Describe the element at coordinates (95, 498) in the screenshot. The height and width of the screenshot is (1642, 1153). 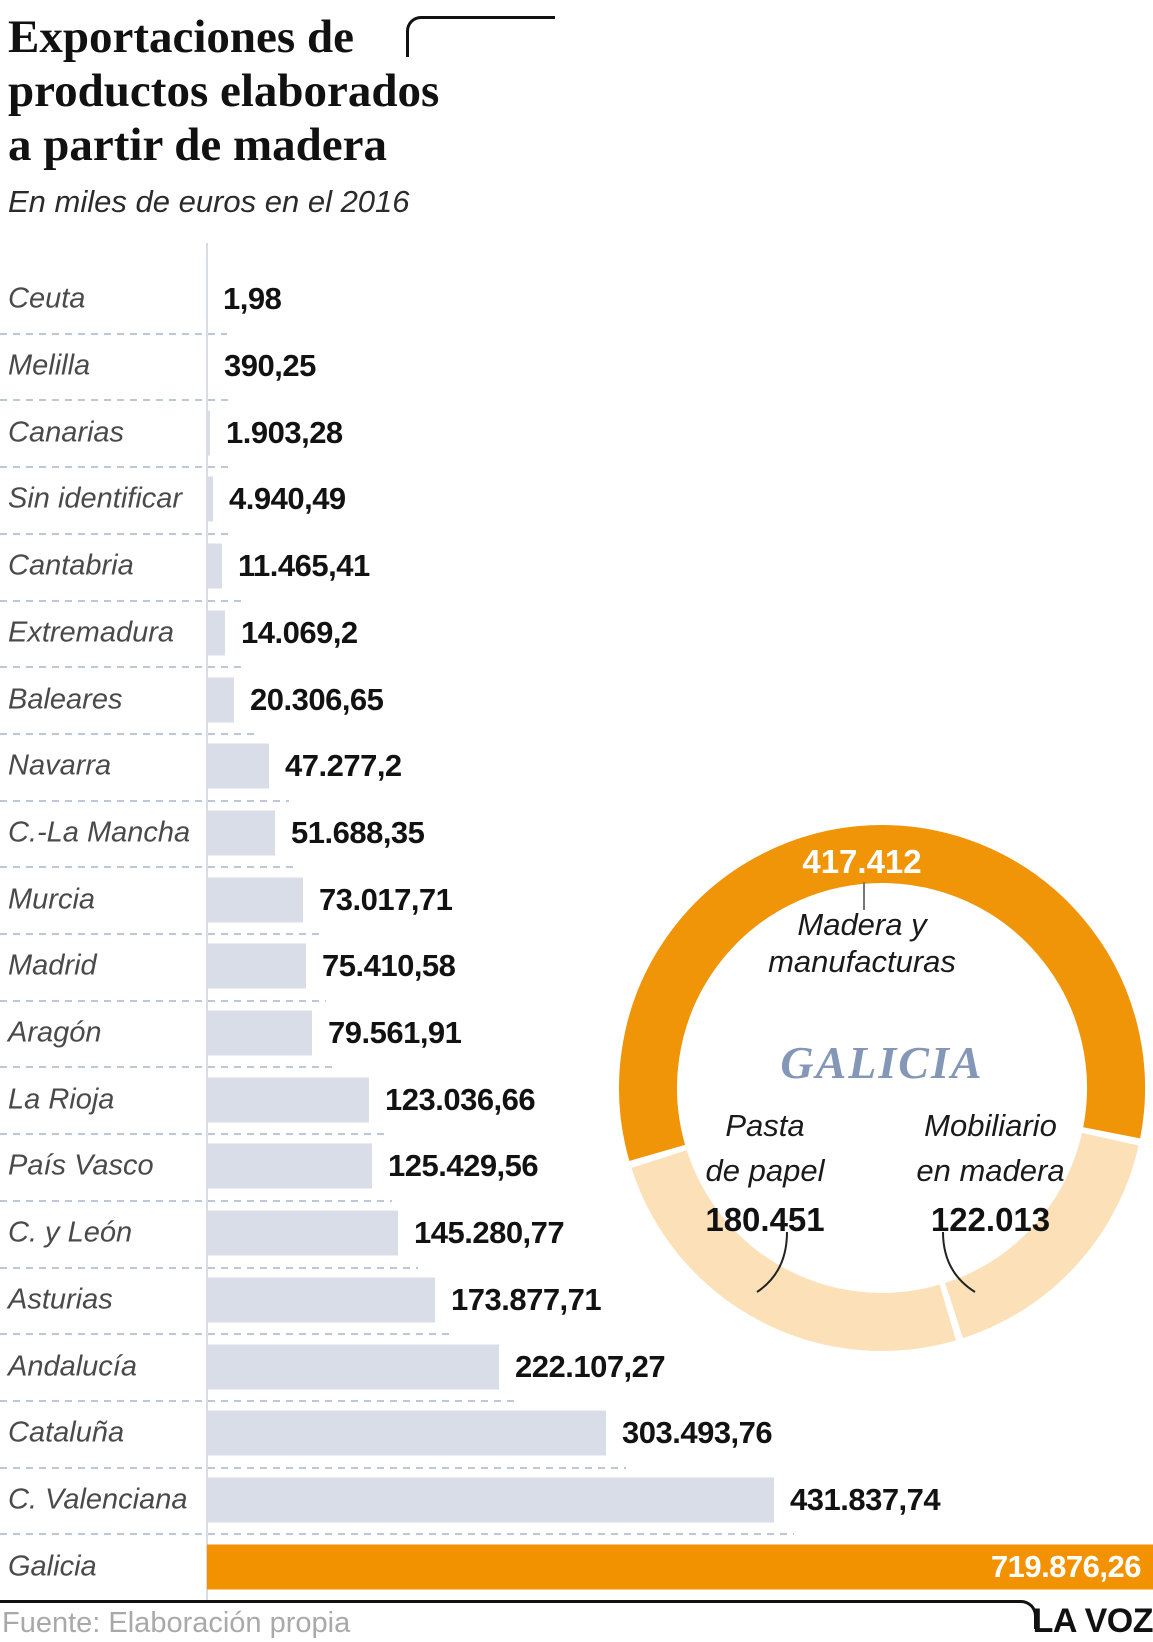
I see `category-label: Sin identificar` at that location.